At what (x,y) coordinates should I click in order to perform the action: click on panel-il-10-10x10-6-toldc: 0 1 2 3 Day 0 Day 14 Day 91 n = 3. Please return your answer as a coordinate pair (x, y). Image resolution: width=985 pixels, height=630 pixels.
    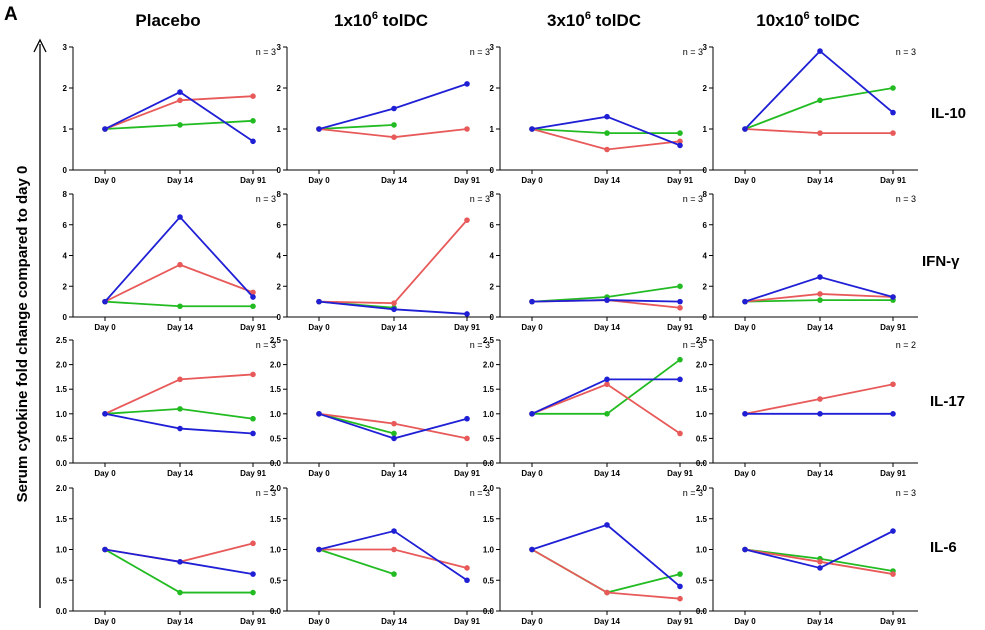
    Looking at the image, I should click on (810, 114).